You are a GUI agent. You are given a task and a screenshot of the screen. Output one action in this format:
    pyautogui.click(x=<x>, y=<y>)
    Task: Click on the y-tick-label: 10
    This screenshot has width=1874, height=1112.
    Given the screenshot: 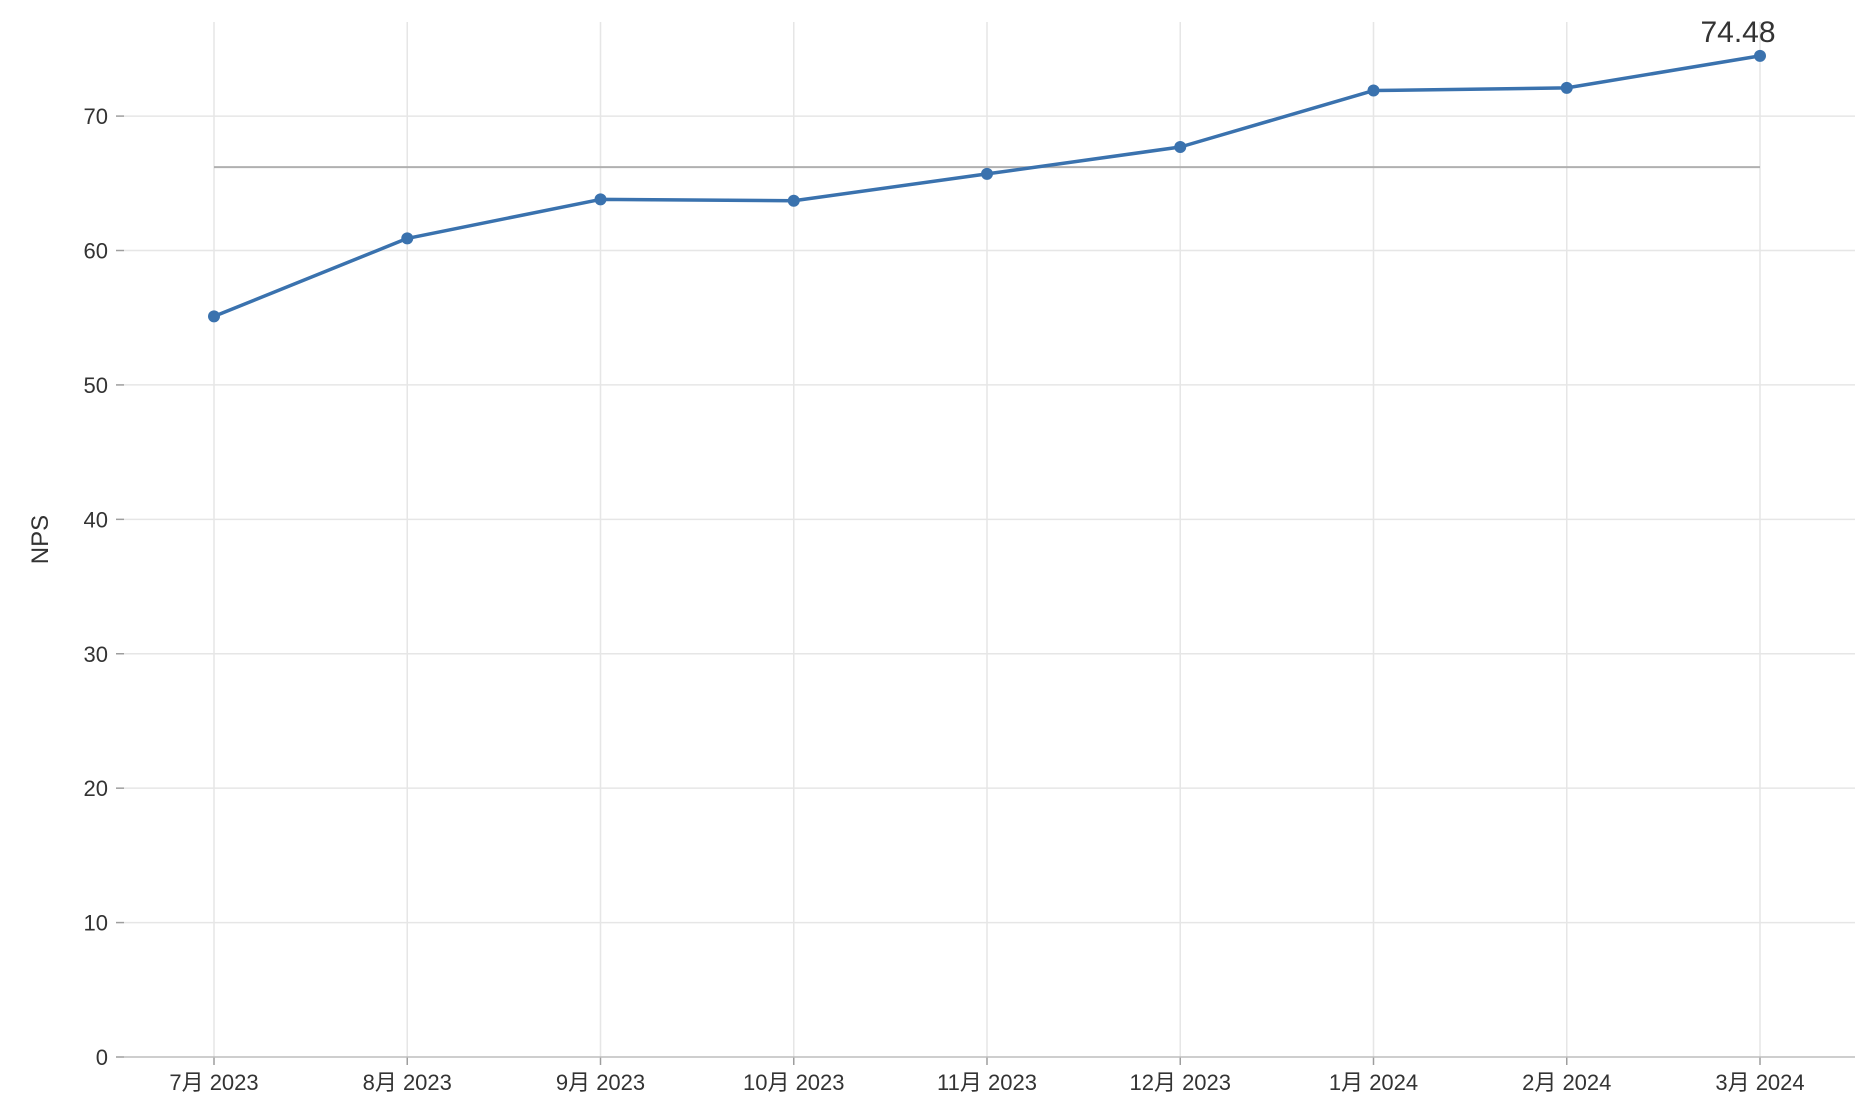 What is the action you would take?
    pyautogui.click(x=96, y=923)
    